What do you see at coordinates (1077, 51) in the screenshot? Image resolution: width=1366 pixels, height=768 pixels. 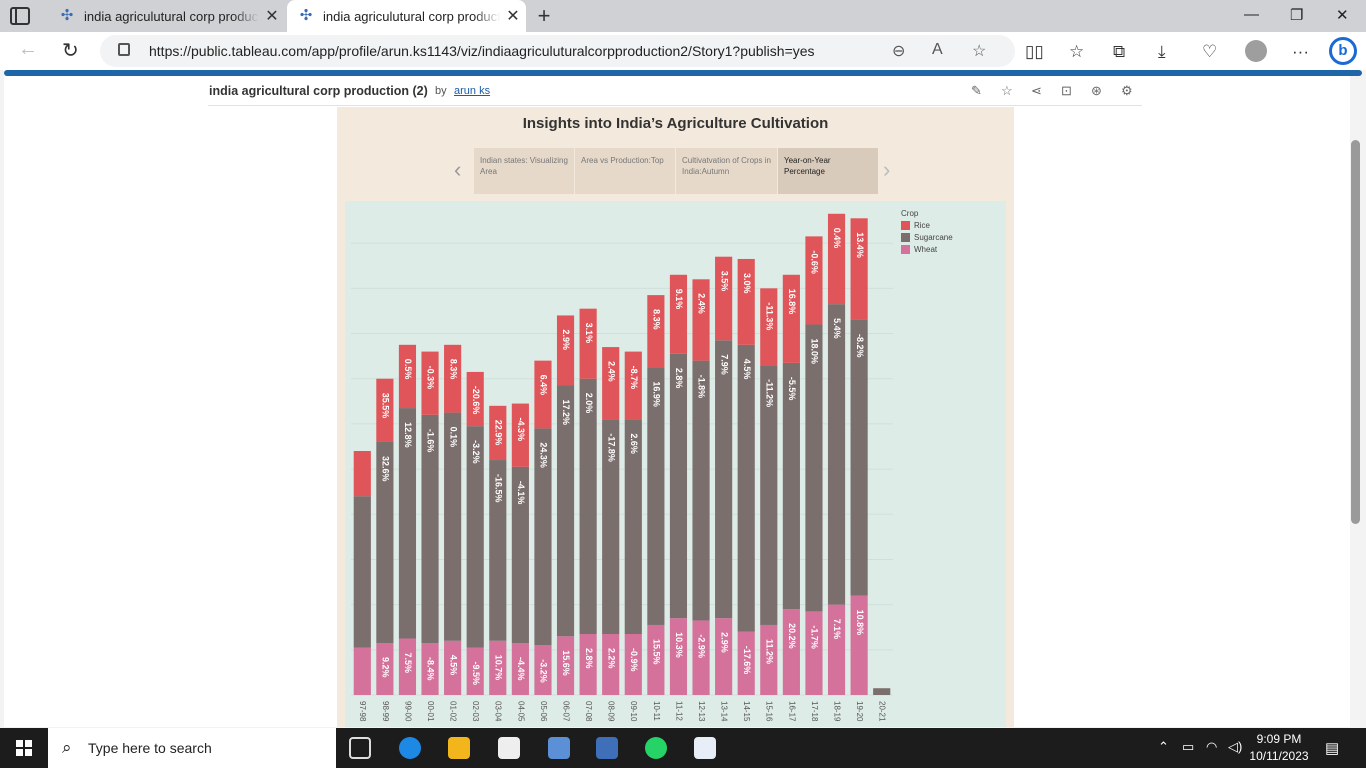 I see `favorites-icon: ☆` at bounding box center [1077, 51].